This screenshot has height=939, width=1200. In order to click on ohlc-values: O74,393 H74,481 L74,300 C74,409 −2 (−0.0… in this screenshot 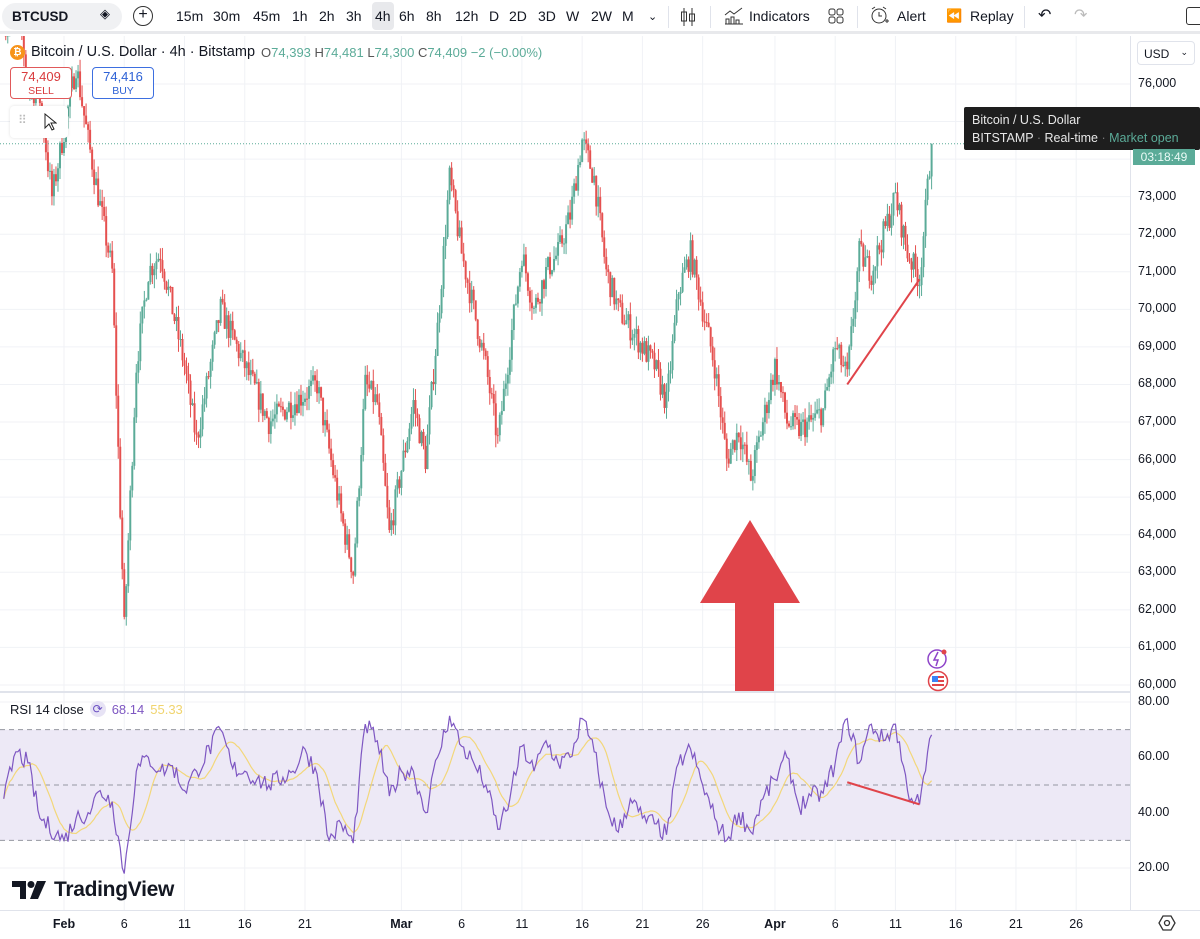, I will do `click(402, 52)`.